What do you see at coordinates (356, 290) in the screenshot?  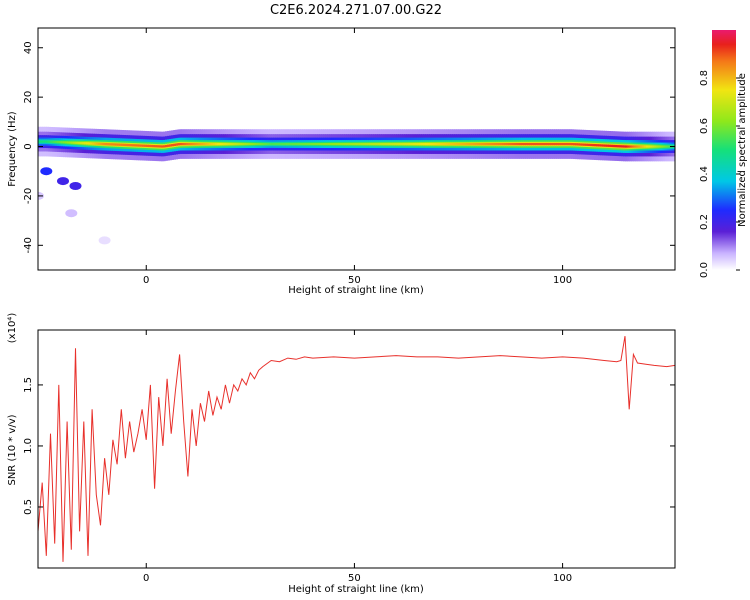 I see `spectrogram-x-label: Height of straight line (km)` at bounding box center [356, 290].